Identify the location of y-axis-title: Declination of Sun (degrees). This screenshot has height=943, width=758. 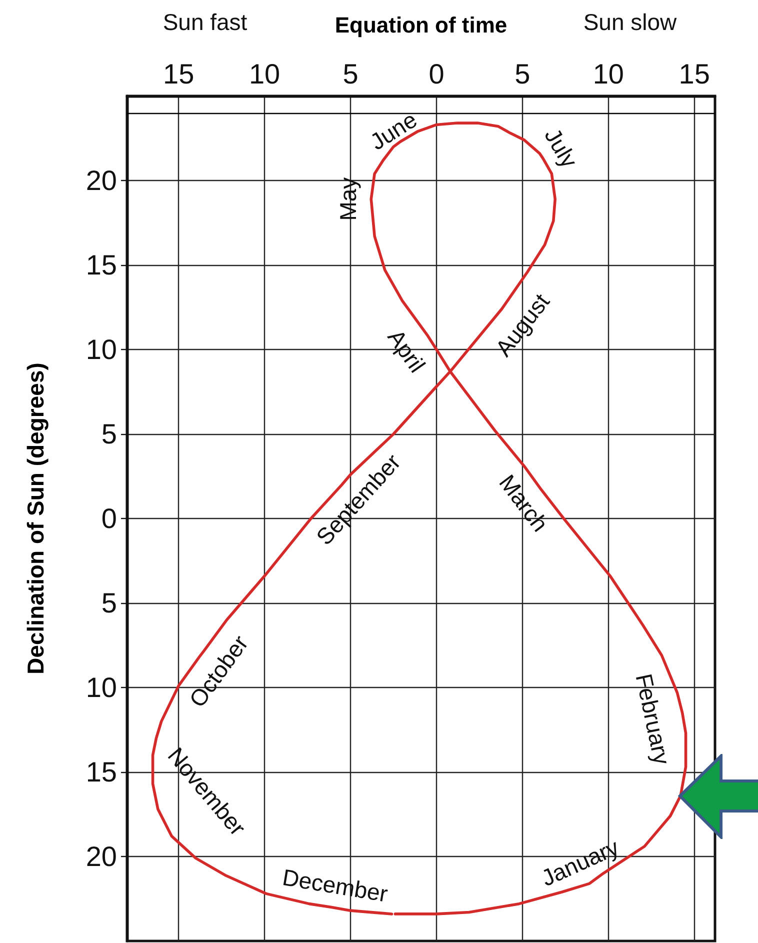
(35, 518).